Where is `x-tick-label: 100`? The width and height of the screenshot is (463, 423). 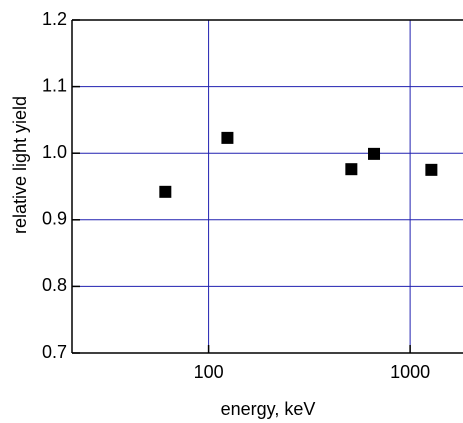 x-tick-label: 100 is located at coordinates (209, 372).